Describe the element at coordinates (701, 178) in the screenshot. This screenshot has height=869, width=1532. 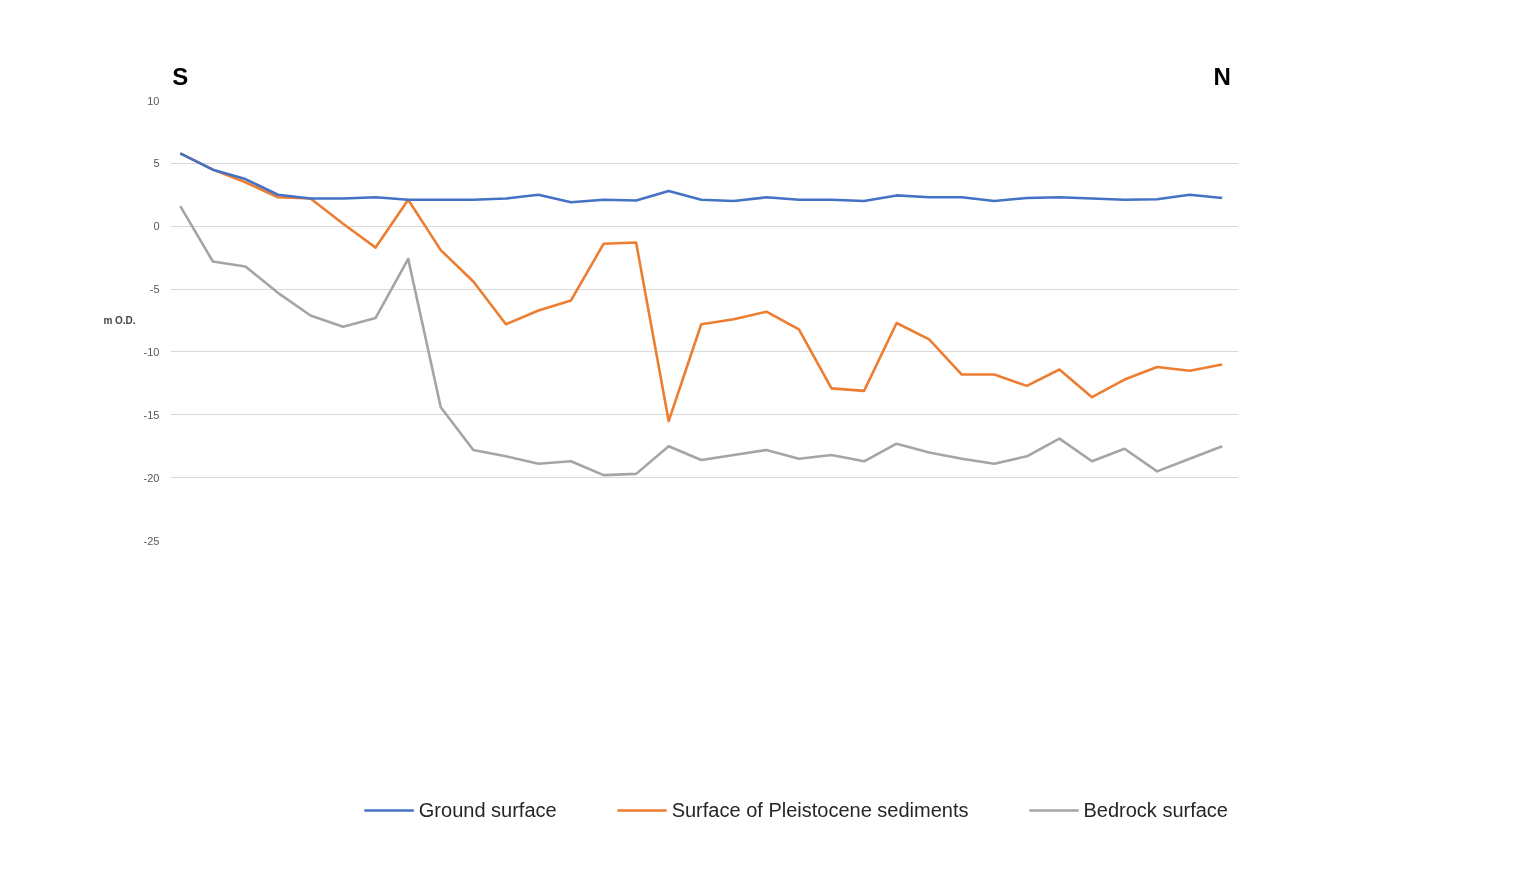
I see `line-series` at that location.